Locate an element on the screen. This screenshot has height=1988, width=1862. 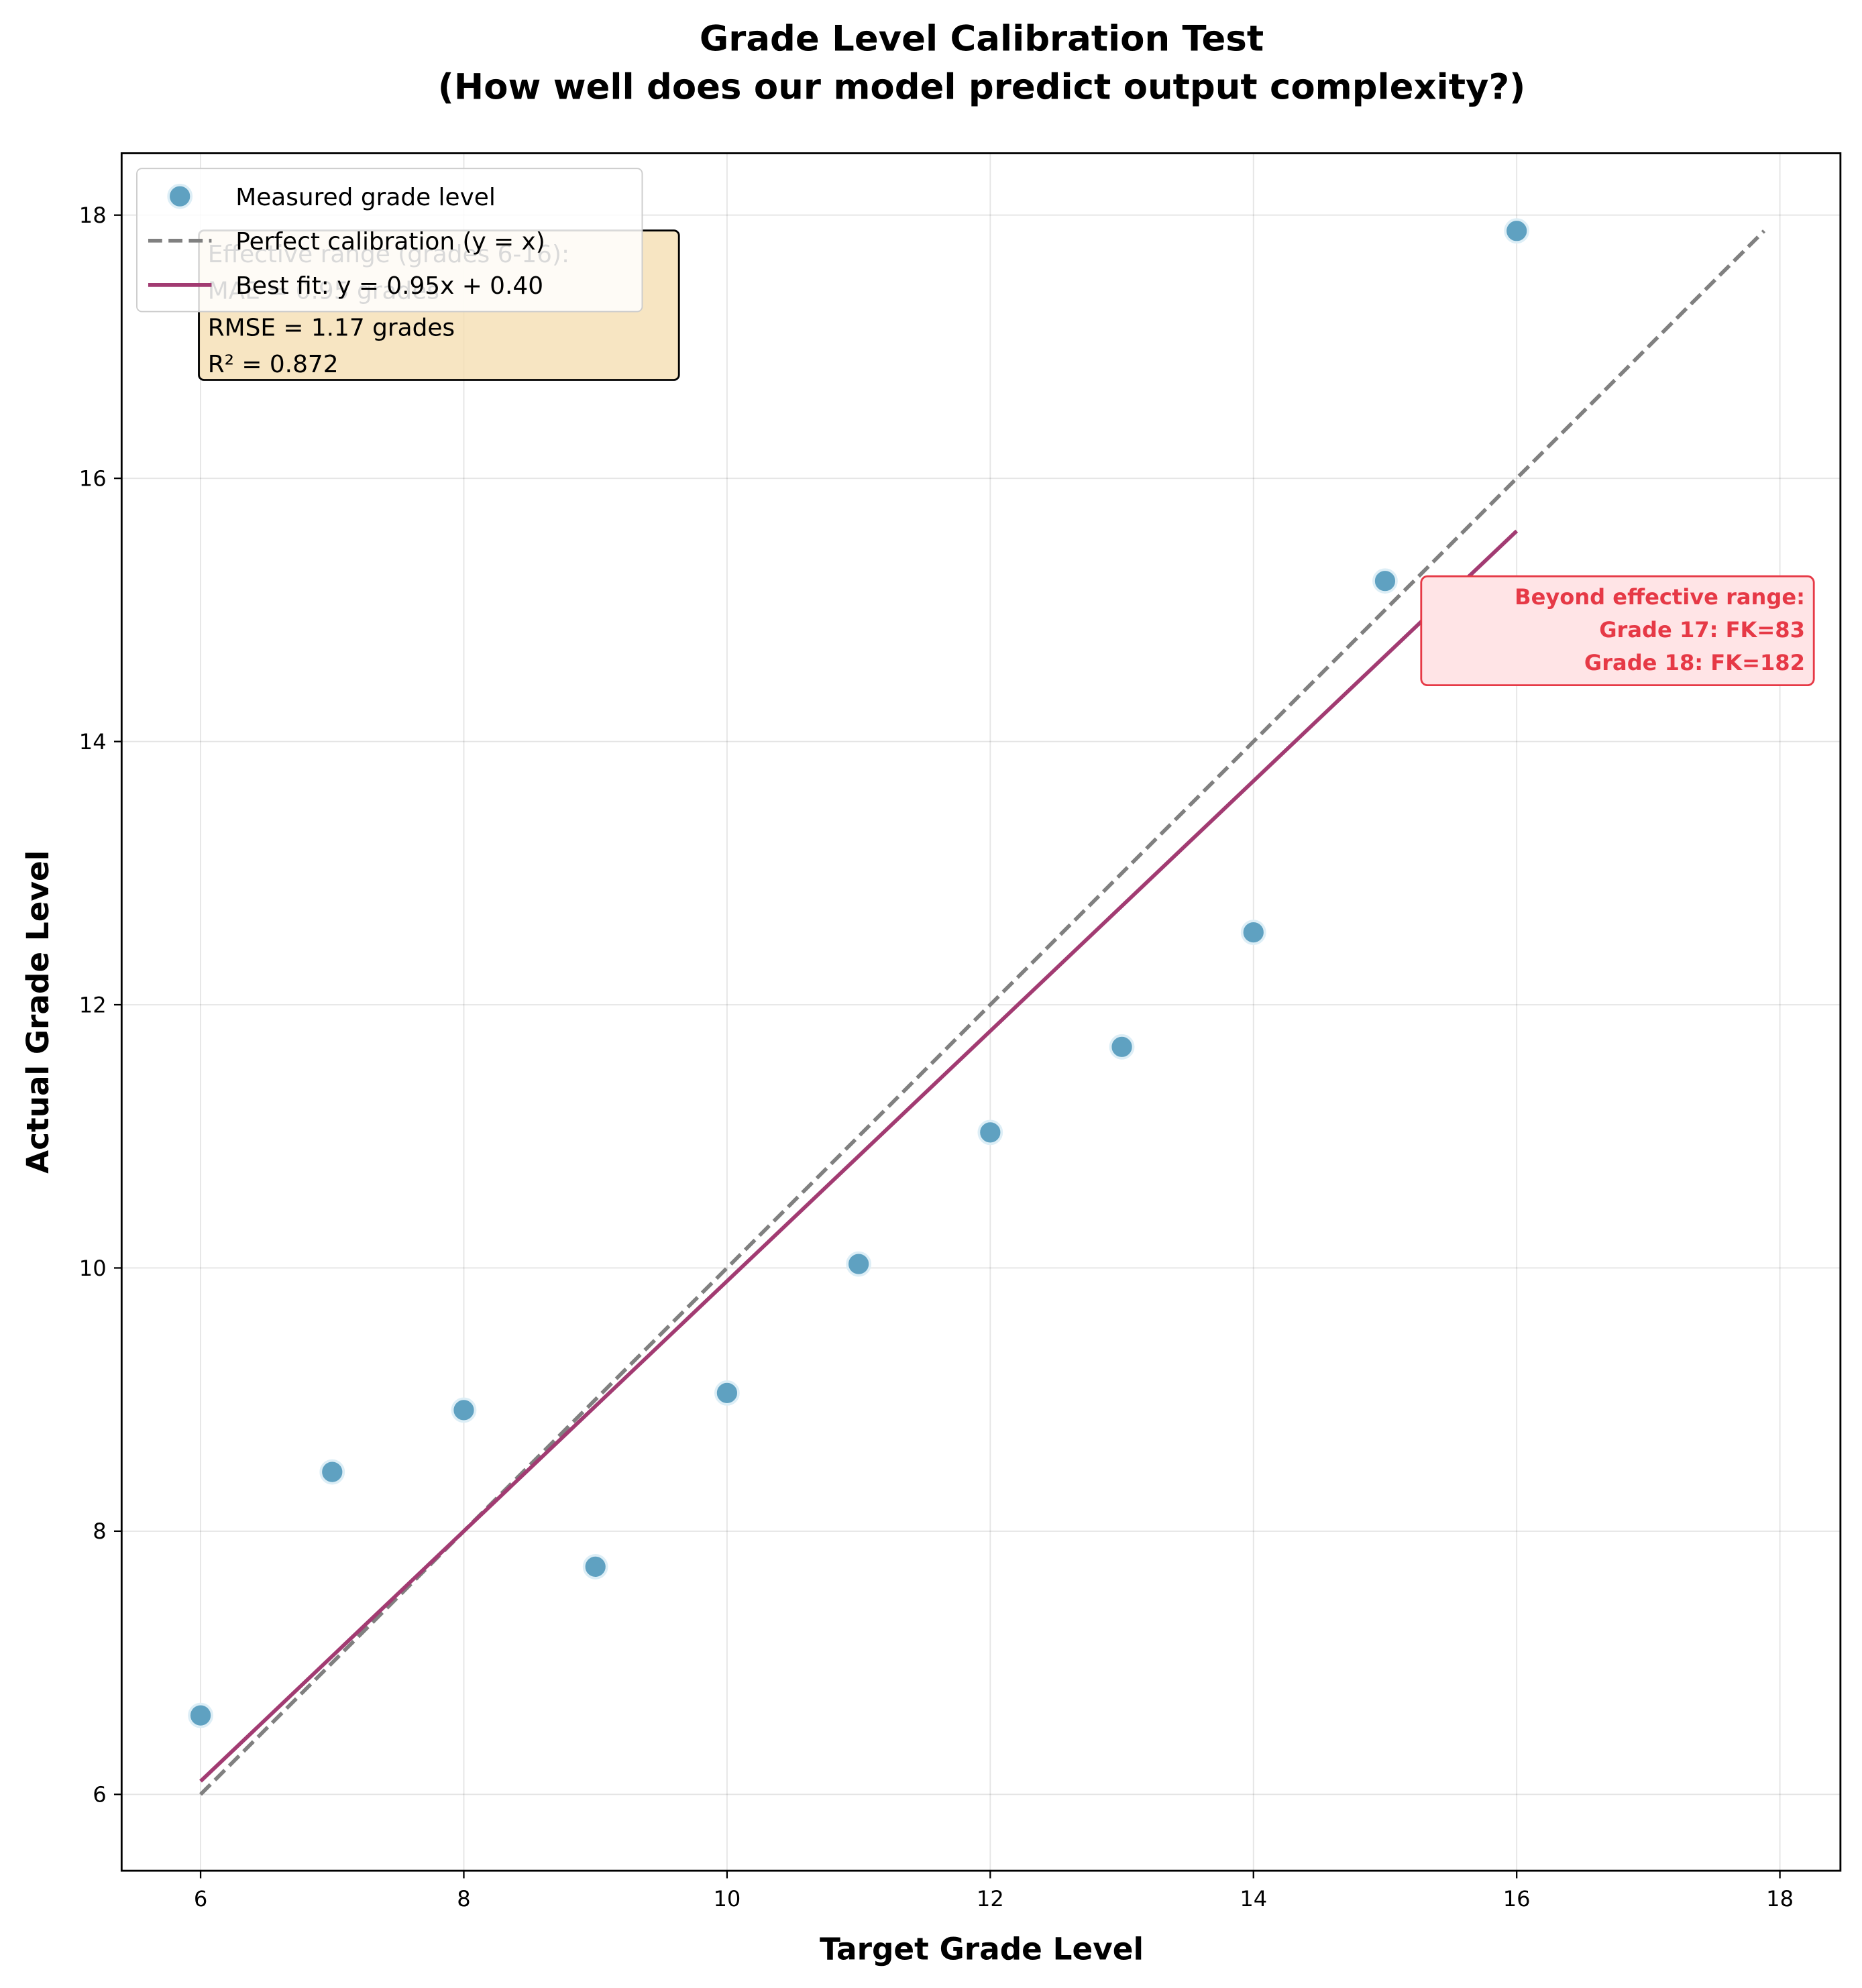
y-tick-label: 12 is located at coordinates (93, 1004).